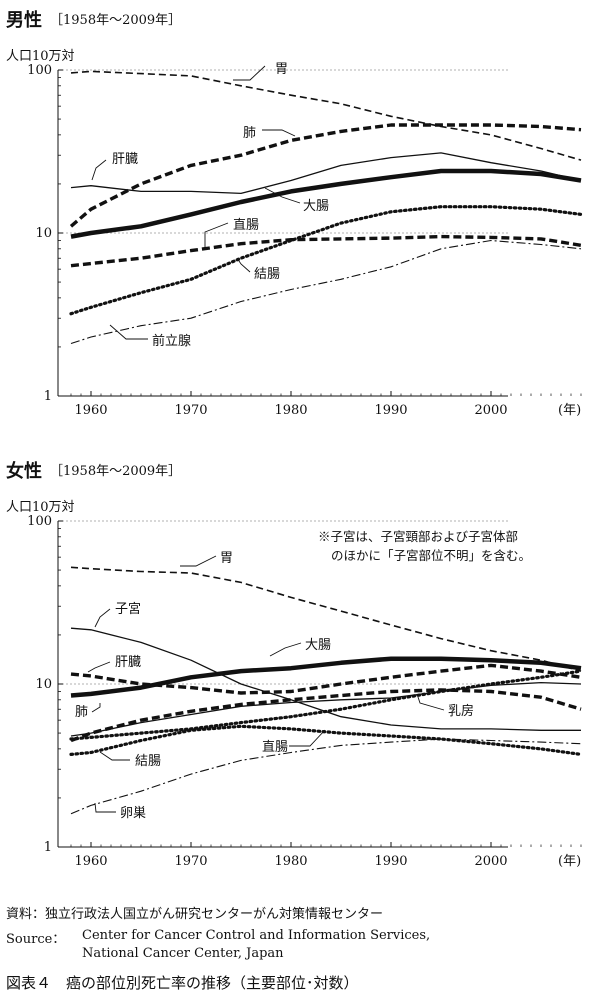 Image resolution: width=596 pixels, height=999 pixels. I want to click on male-series-結腸, so click(326, 260).